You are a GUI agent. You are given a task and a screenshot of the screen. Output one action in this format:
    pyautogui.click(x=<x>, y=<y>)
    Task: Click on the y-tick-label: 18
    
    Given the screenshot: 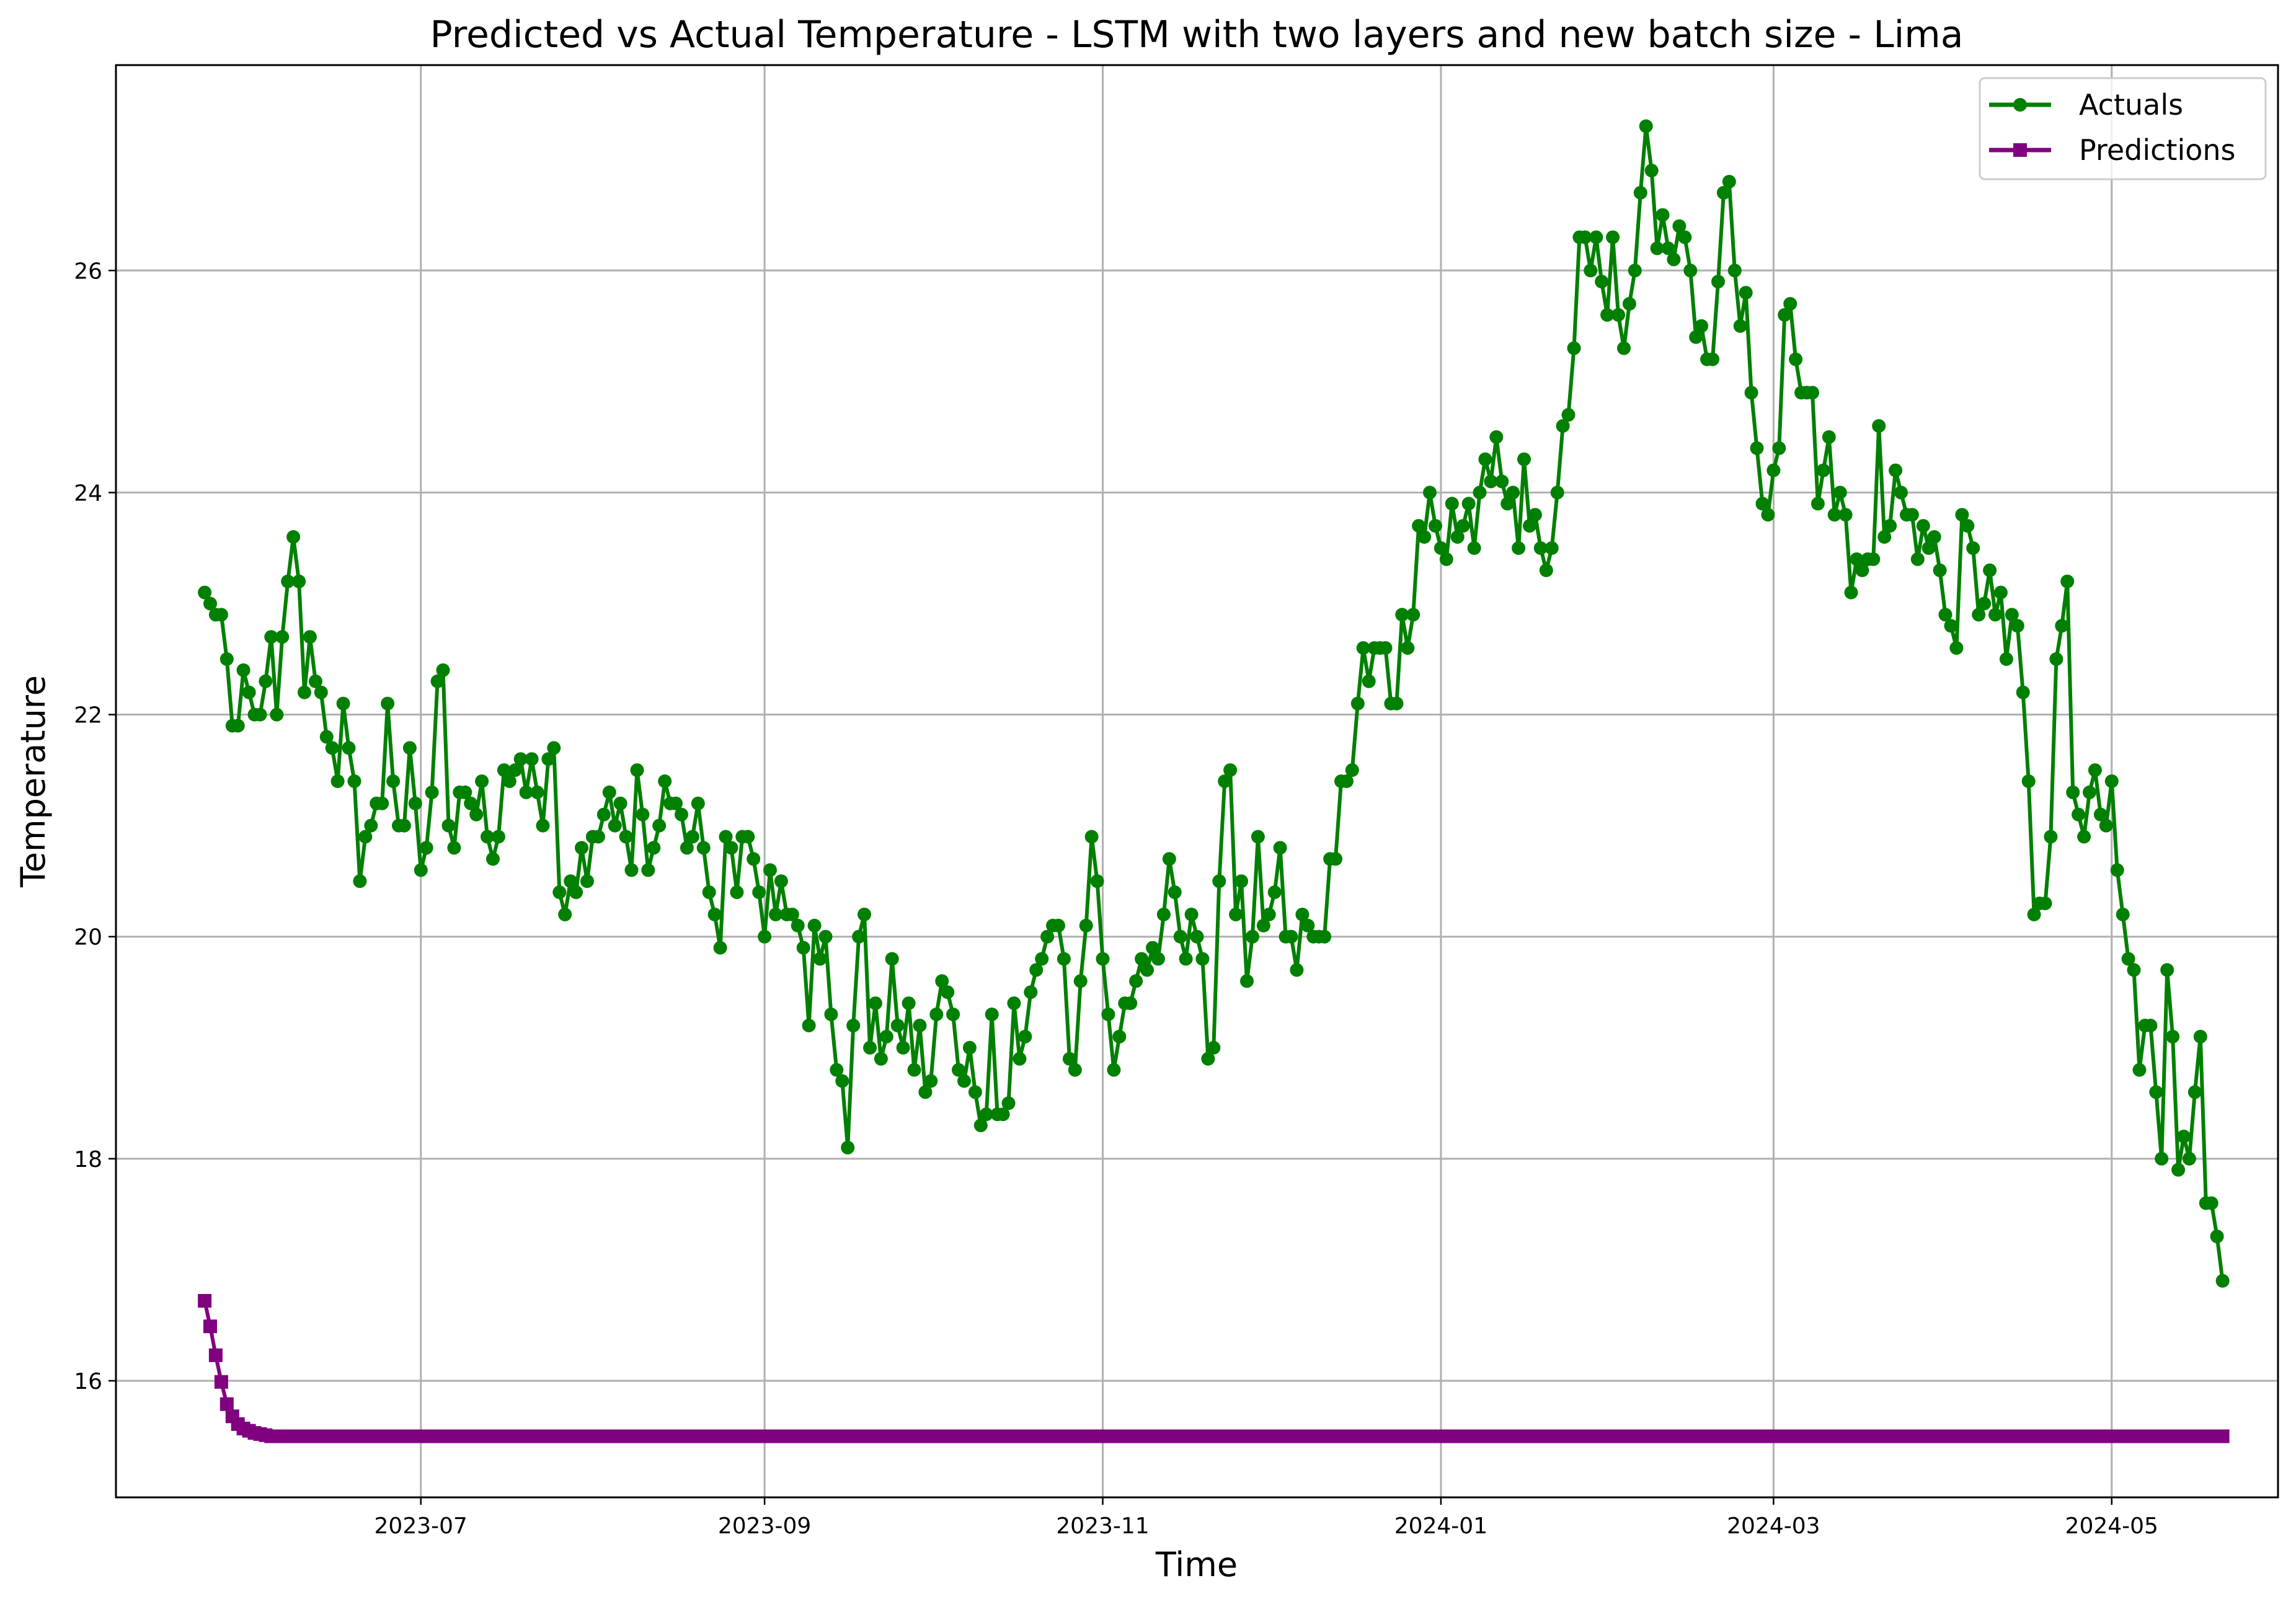 What is the action you would take?
    pyautogui.click(x=88, y=1159)
    